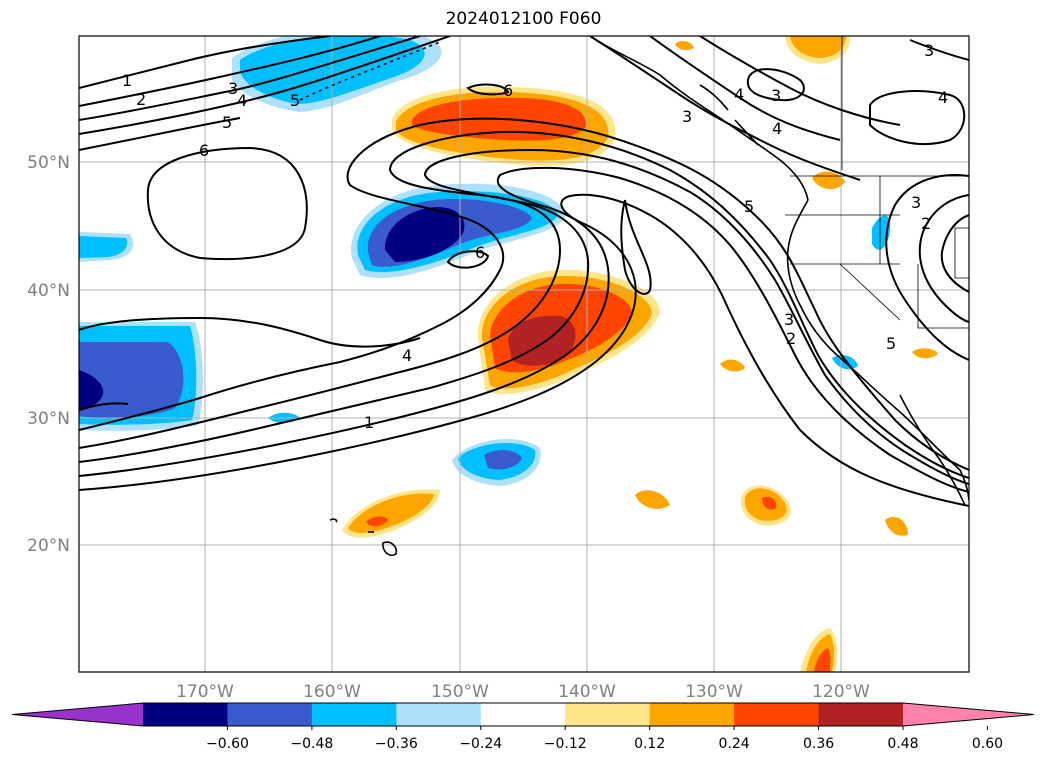 Image resolution: width=1047 pixels, height=765 pixels. I want to click on state-borders, so click(877, 182).